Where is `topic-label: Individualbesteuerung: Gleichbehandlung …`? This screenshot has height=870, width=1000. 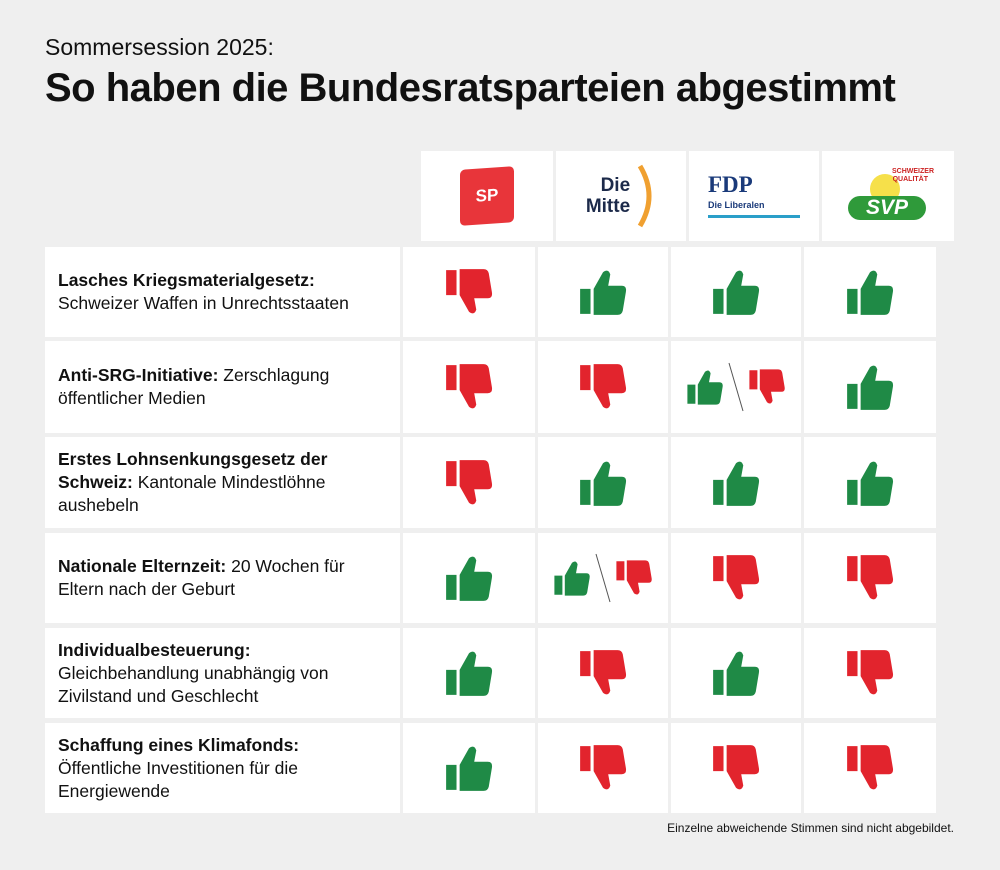
topic-label: Individualbesteuerung: Gleichbehandlung … is located at coordinates (222, 673).